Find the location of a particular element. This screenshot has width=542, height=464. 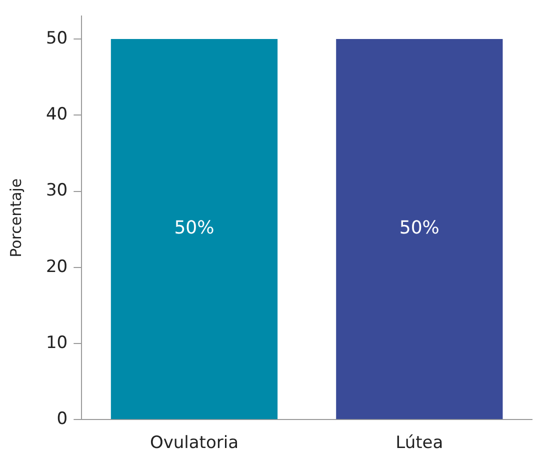

y-tick-label: 50 is located at coordinates (57, 38).